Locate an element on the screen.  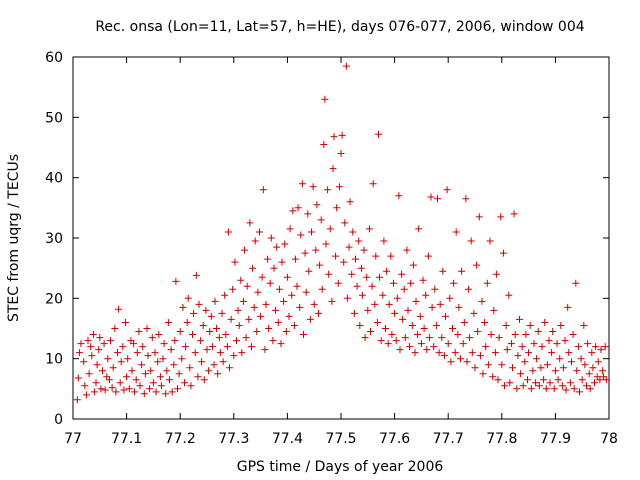
y-tick-label: 40 is located at coordinates (54, 179).